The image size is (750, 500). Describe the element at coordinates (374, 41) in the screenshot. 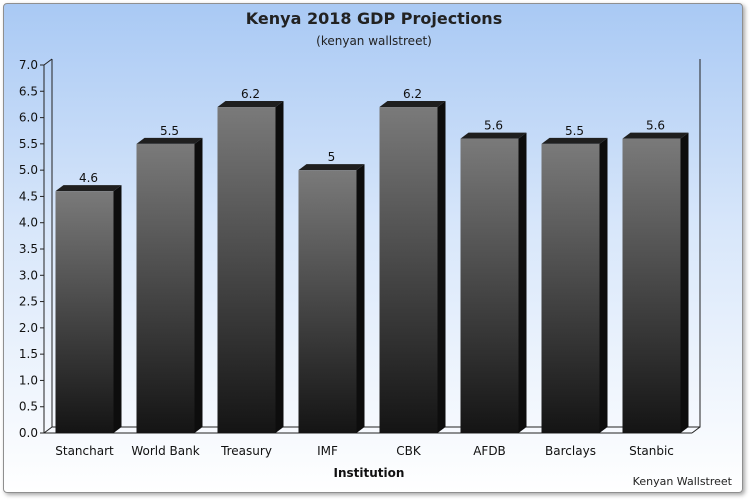

I see `chart-subtitle: (kenyan wallstreet)` at that location.